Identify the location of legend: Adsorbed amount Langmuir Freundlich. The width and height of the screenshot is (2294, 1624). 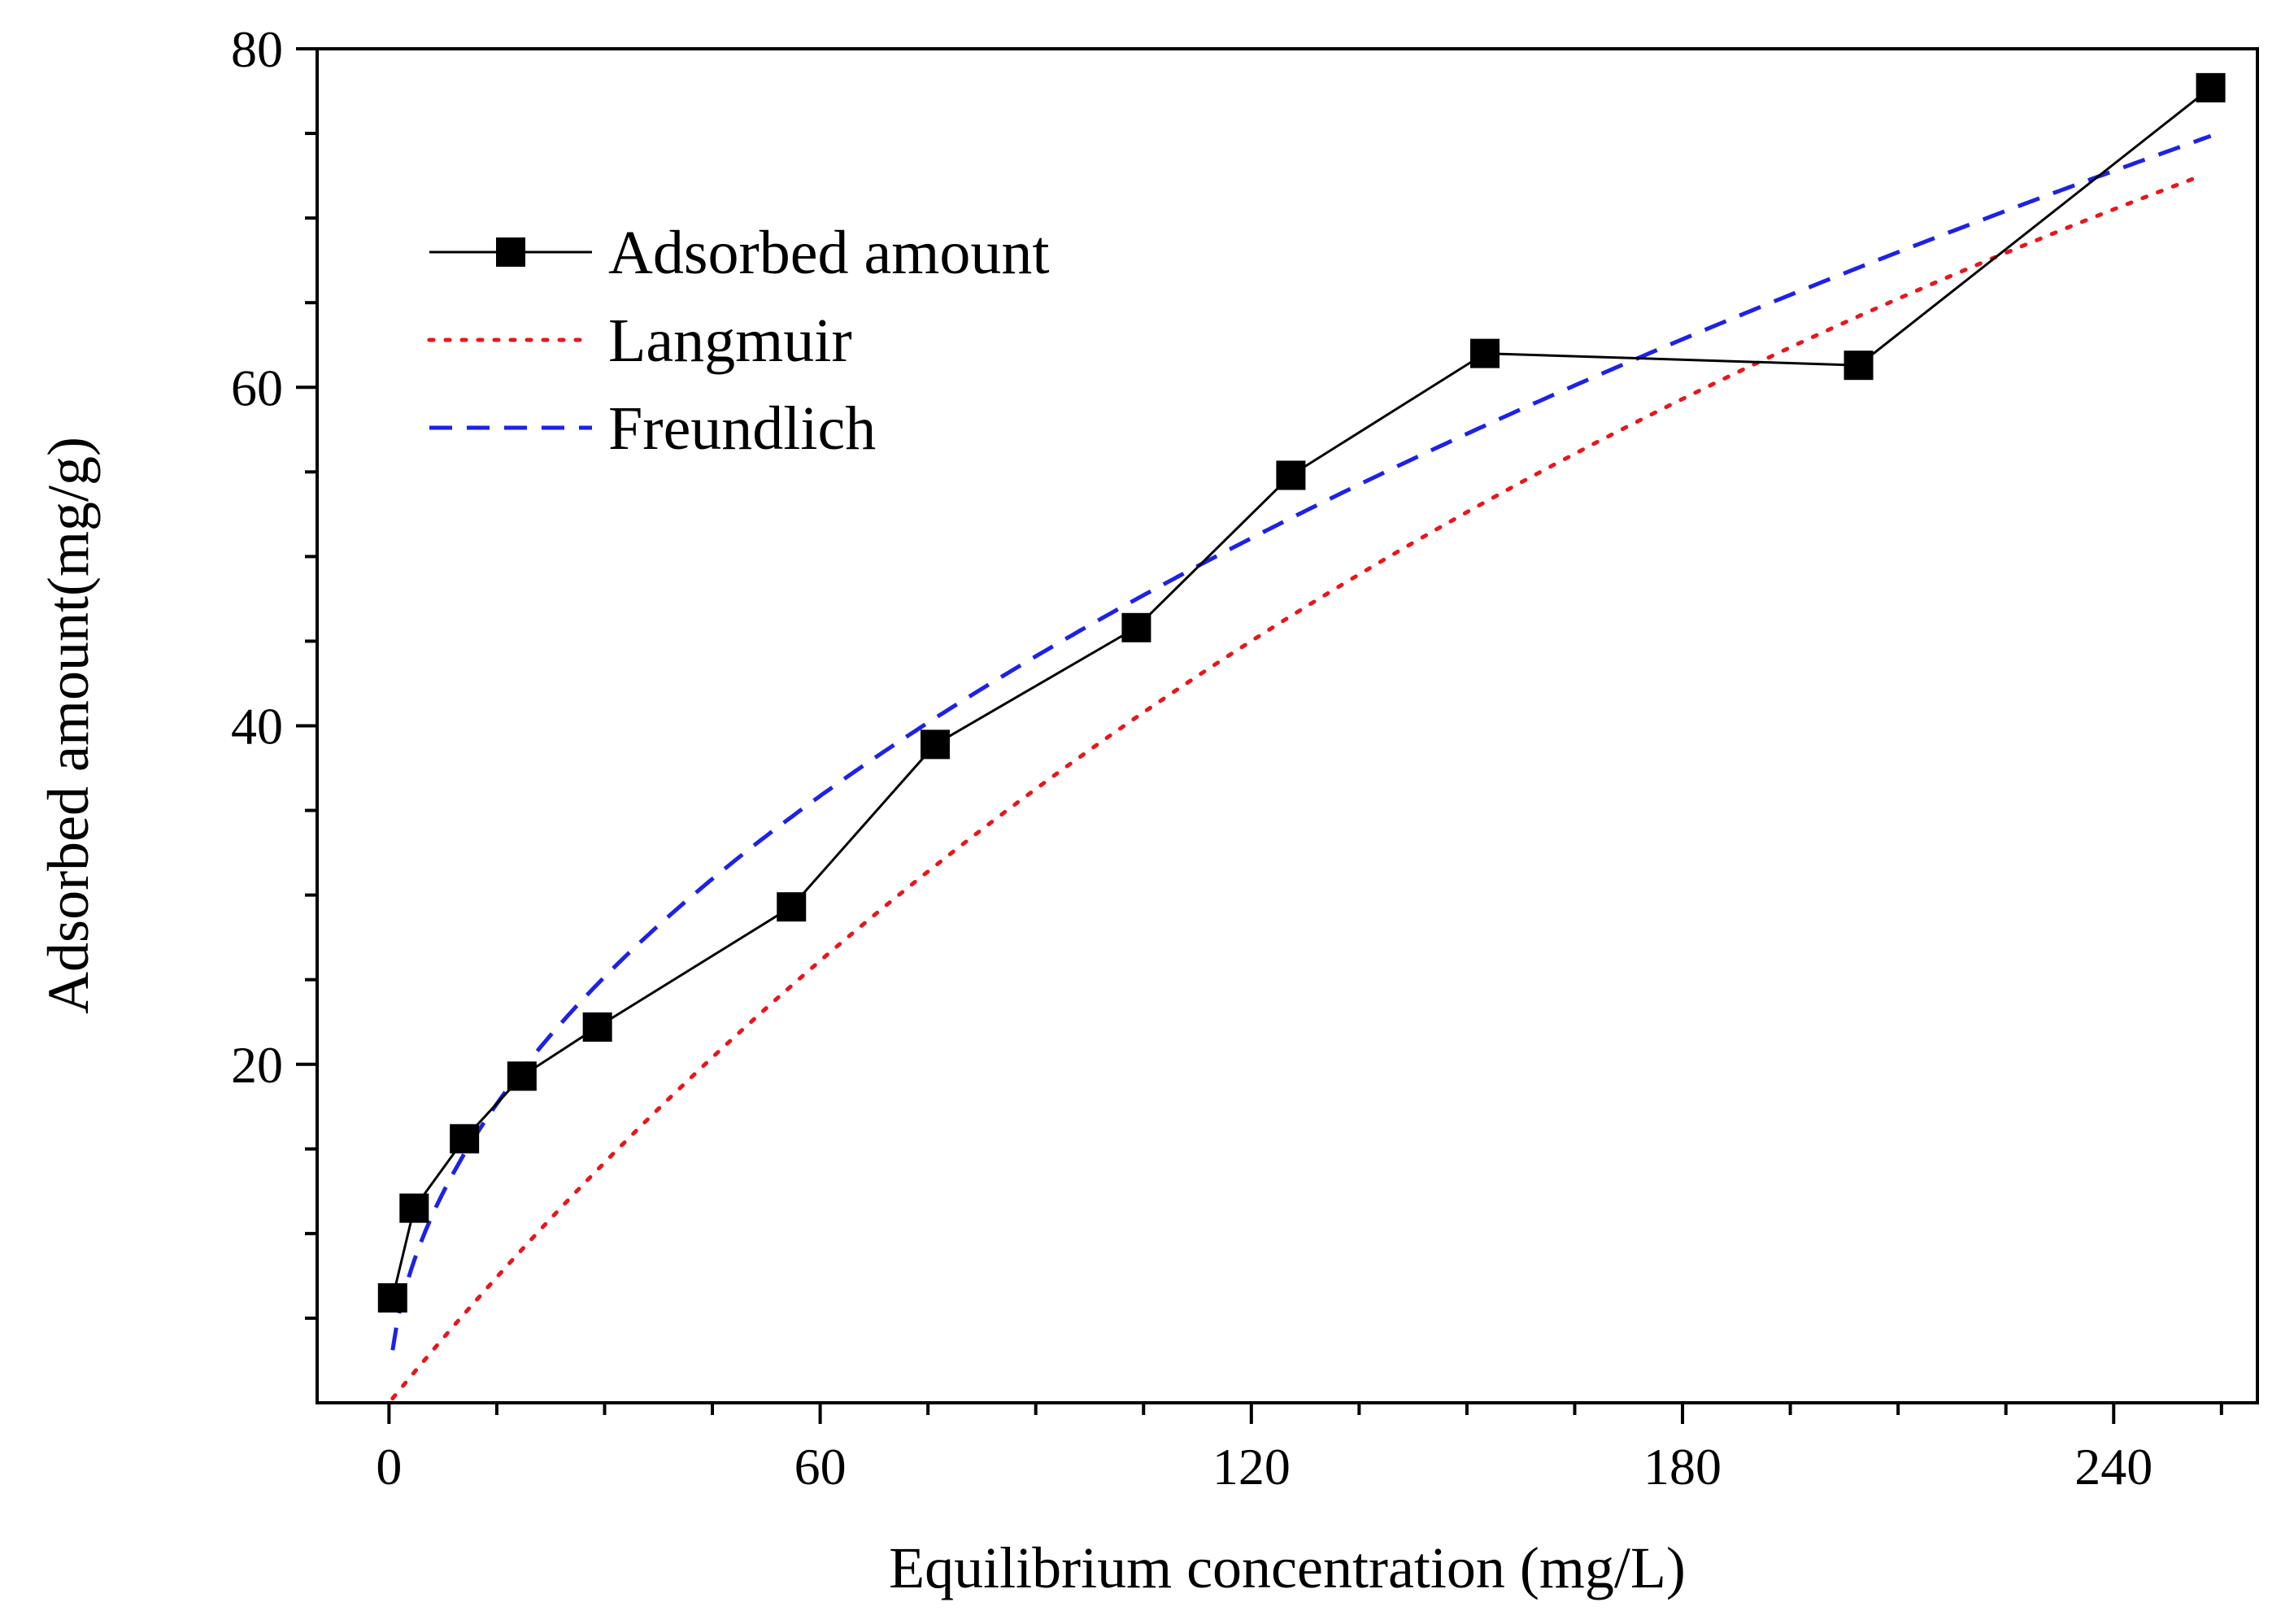
(738, 341).